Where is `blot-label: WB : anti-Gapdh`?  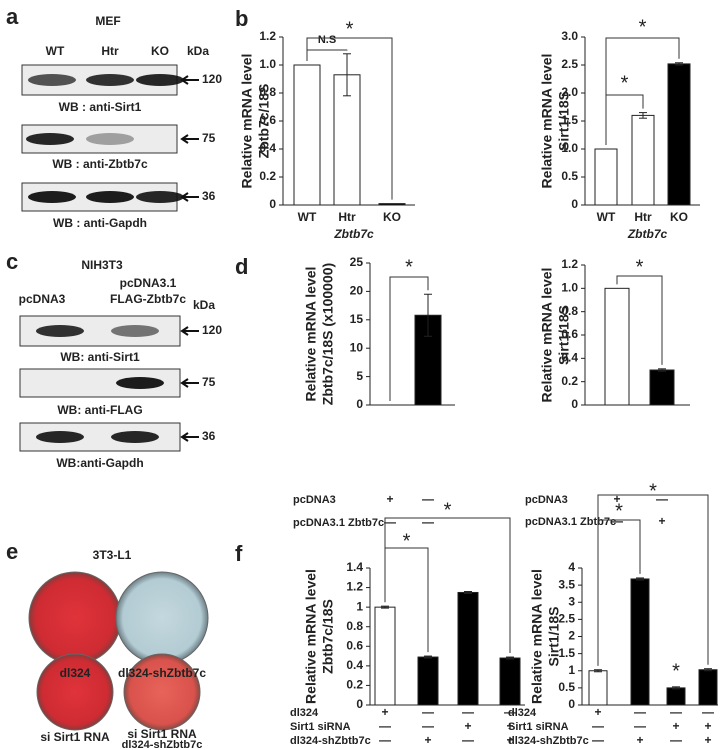 blot-label: WB : anti-Gapdh is located at coordinates (100, 223).